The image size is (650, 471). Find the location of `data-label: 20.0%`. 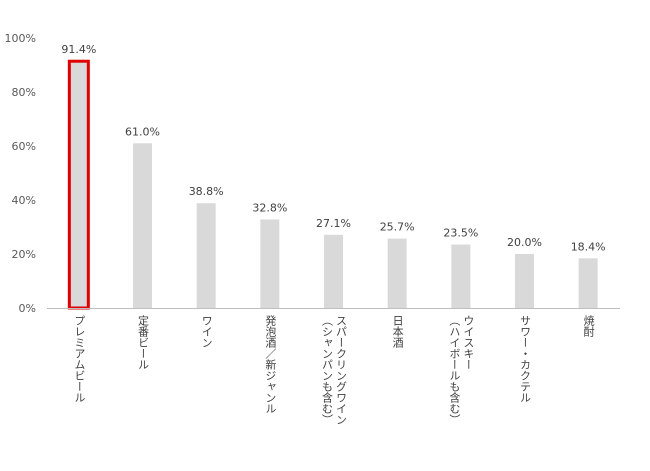

data-label: 20.0% is located at coordinates (524, 242).